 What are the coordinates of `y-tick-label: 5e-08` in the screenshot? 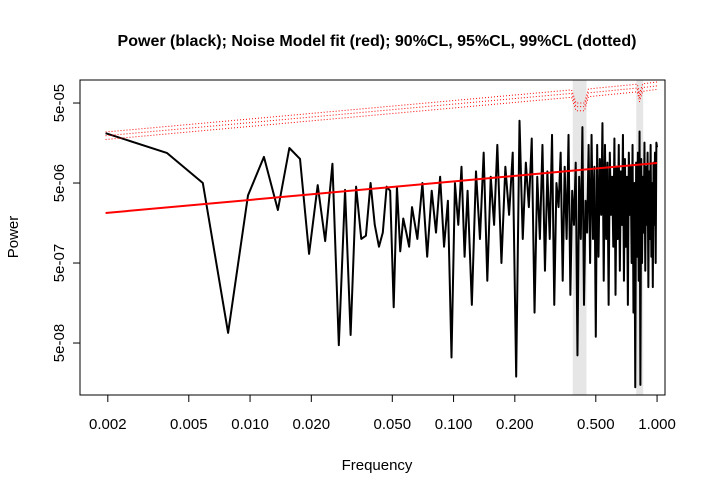 It's located at (59, 343).